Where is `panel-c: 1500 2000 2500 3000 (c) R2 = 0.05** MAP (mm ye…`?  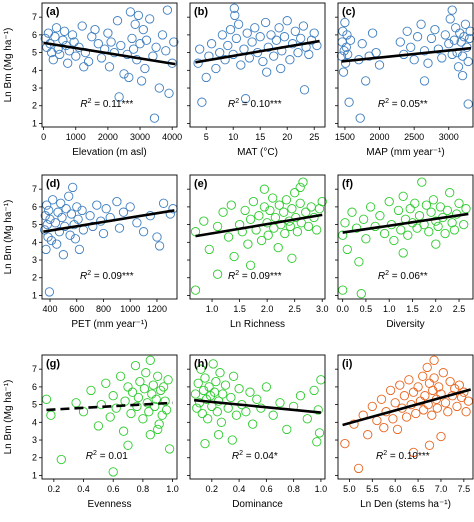 panel-c: 1500 2000 2500 3000 (c) R2 = 0.05** MAP (mm ye… is located at coordinates (404, 80).